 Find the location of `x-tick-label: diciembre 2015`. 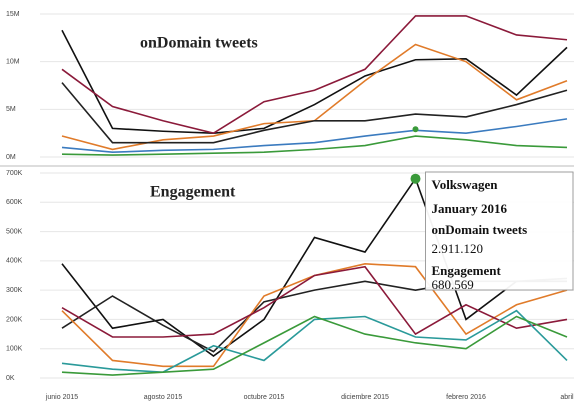

x-tick-label: diciembre 2015 is located at coordinates (365, 397).